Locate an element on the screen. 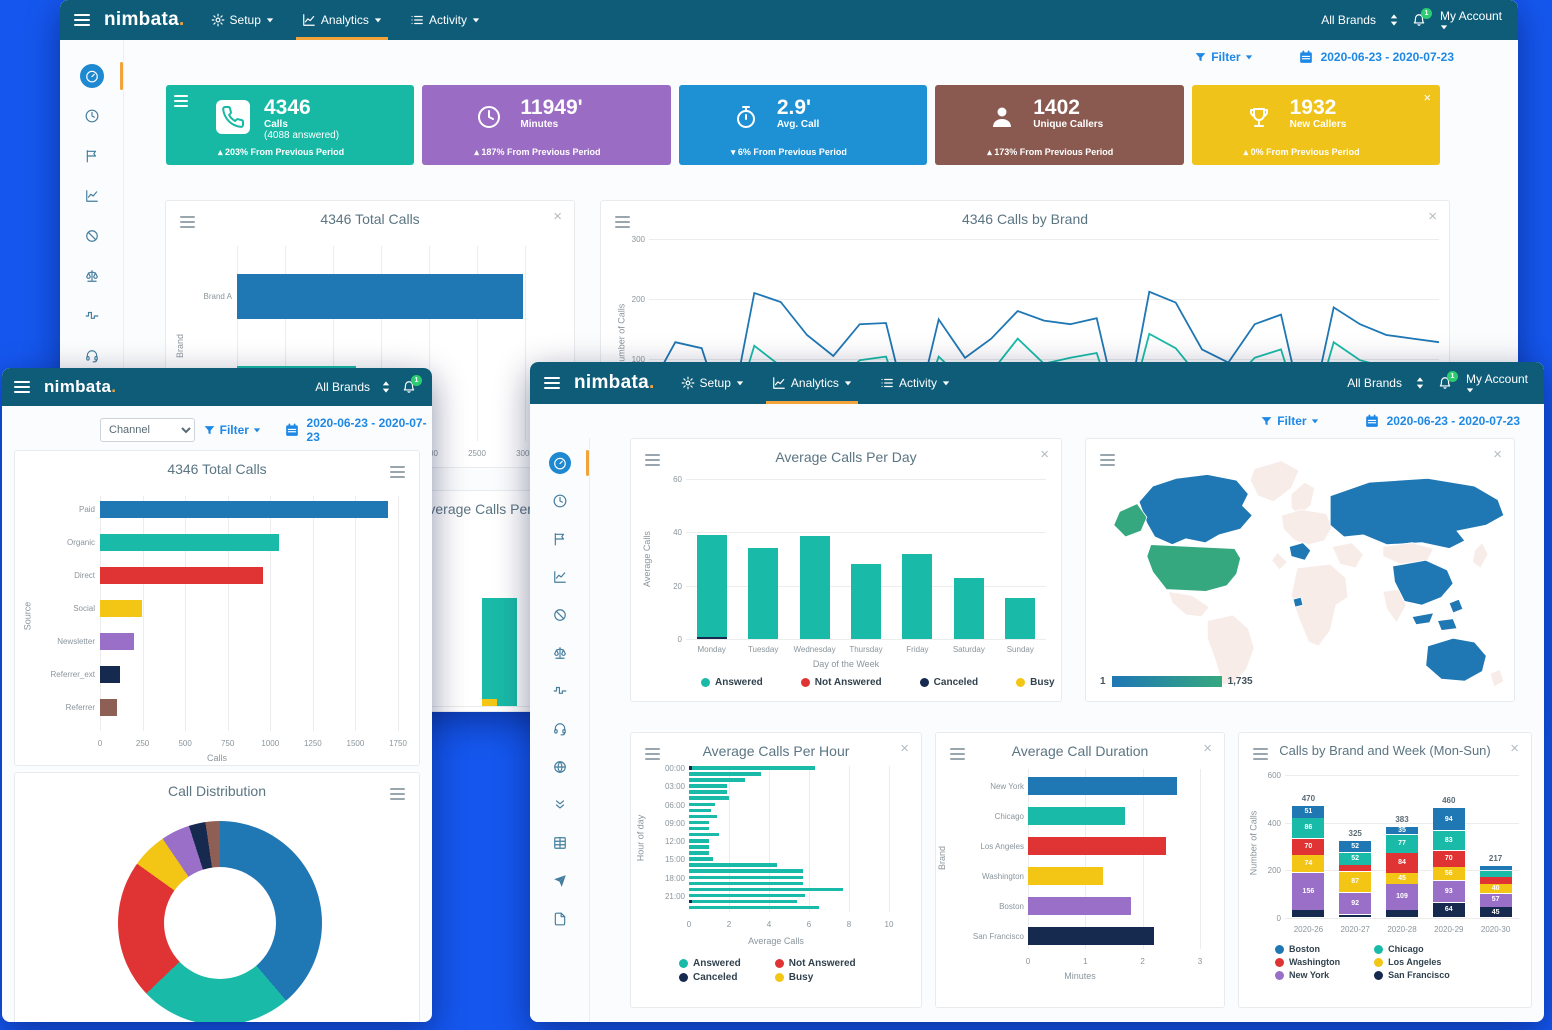  bar-paid is located at coordinates (244, 509).